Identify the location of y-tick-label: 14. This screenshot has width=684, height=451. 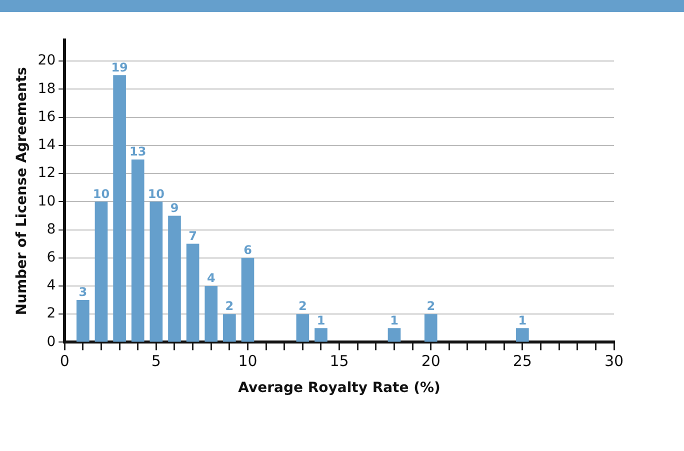
(47, 145).